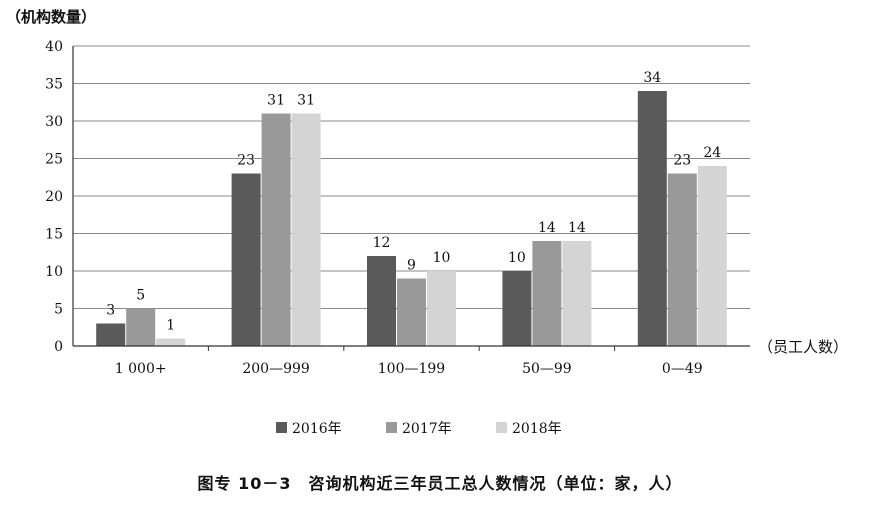 The height and width of the screenshot is (506, 880). What do you see at coordinates (411, 369) in the screenshot?
I see `x-tick-label: 100—199` at bounding box center [411, 369].